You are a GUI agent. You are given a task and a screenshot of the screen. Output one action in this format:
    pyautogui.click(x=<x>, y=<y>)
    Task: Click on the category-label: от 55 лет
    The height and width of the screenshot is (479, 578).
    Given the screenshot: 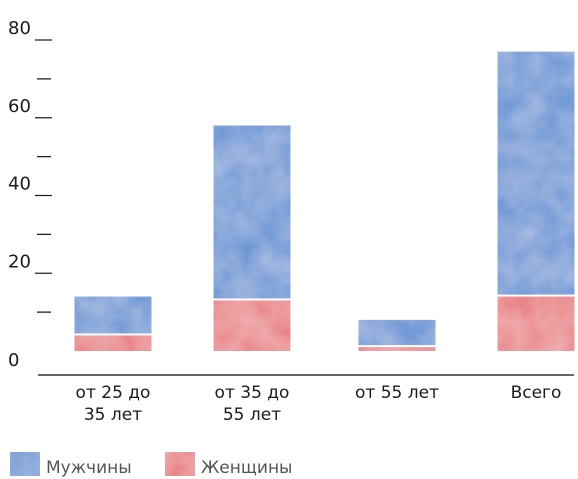 What is the action you would take?
    pyautogui.click(x=397, y=393)
    